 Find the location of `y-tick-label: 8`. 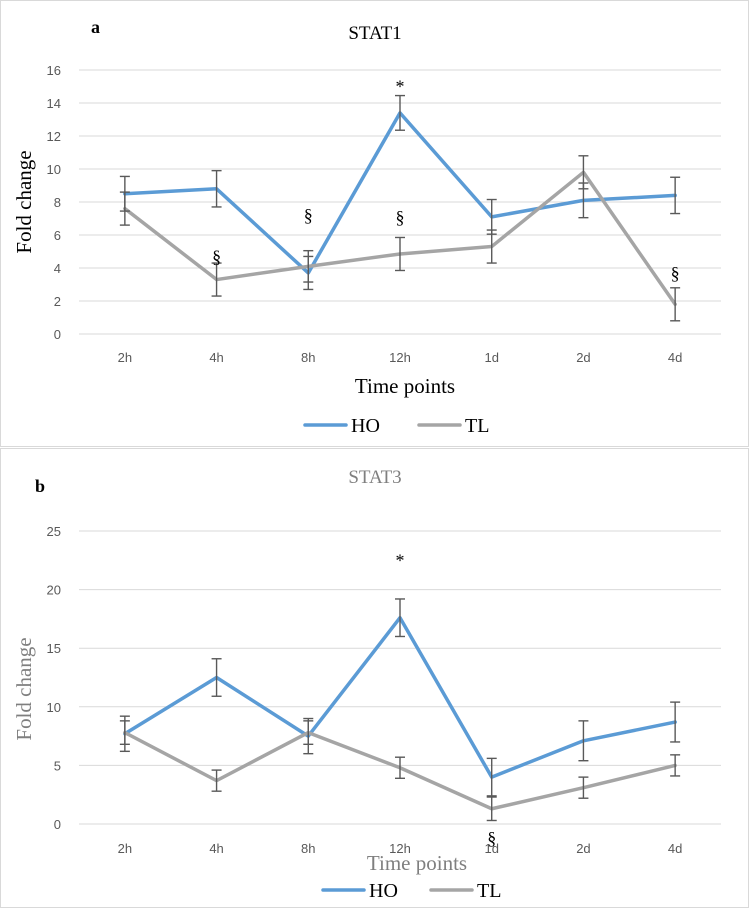

y-tick-label: 8 is located at coordinates (57, 202).